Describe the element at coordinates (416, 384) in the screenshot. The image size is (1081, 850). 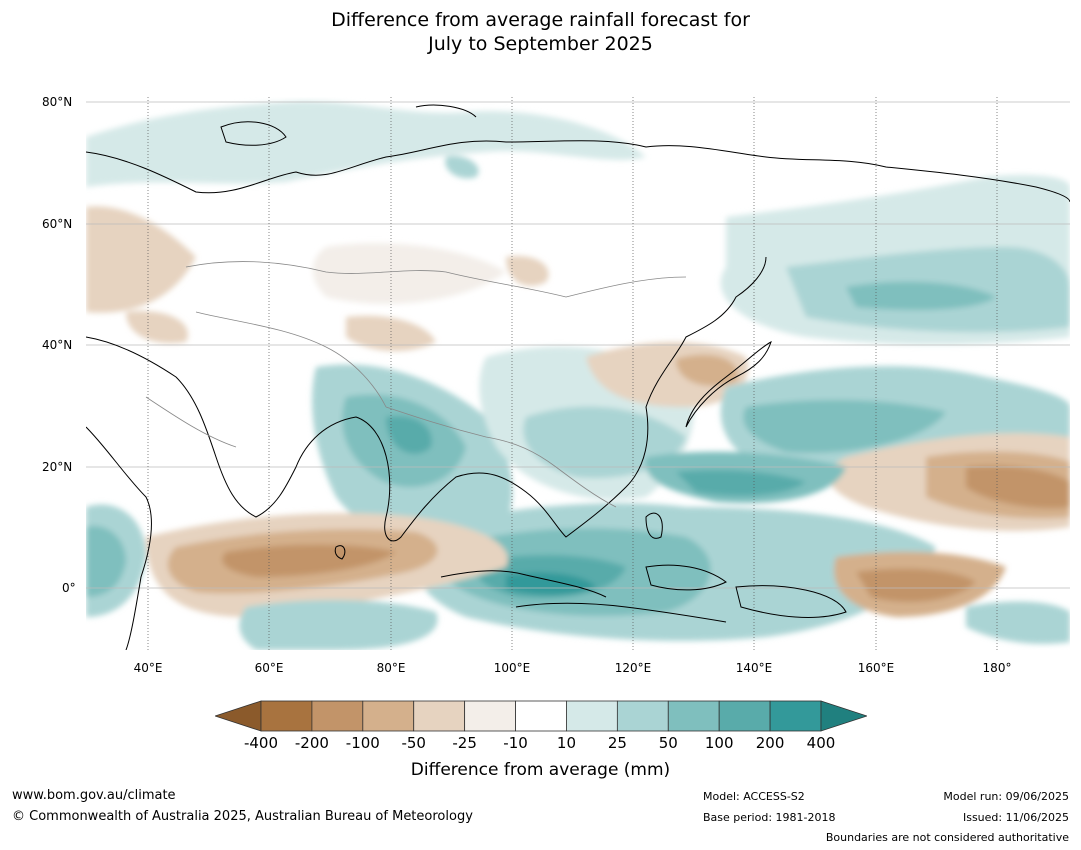
I see `country-borders` at that location.